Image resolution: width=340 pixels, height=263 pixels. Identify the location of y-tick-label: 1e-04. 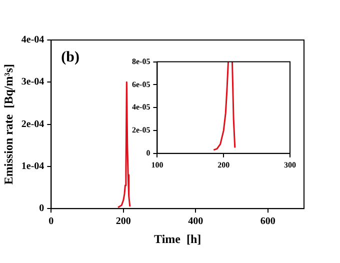
(32, 166).